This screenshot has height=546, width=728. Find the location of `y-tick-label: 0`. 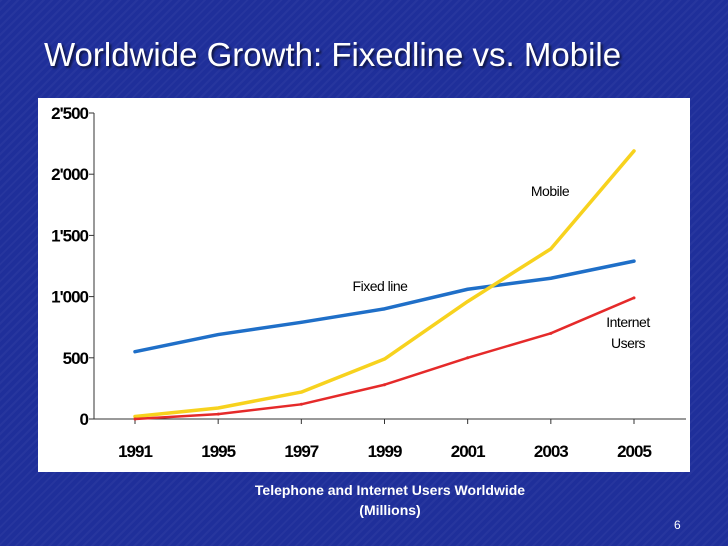

y-tick-label: 0 is located at coordinates (84, 419).